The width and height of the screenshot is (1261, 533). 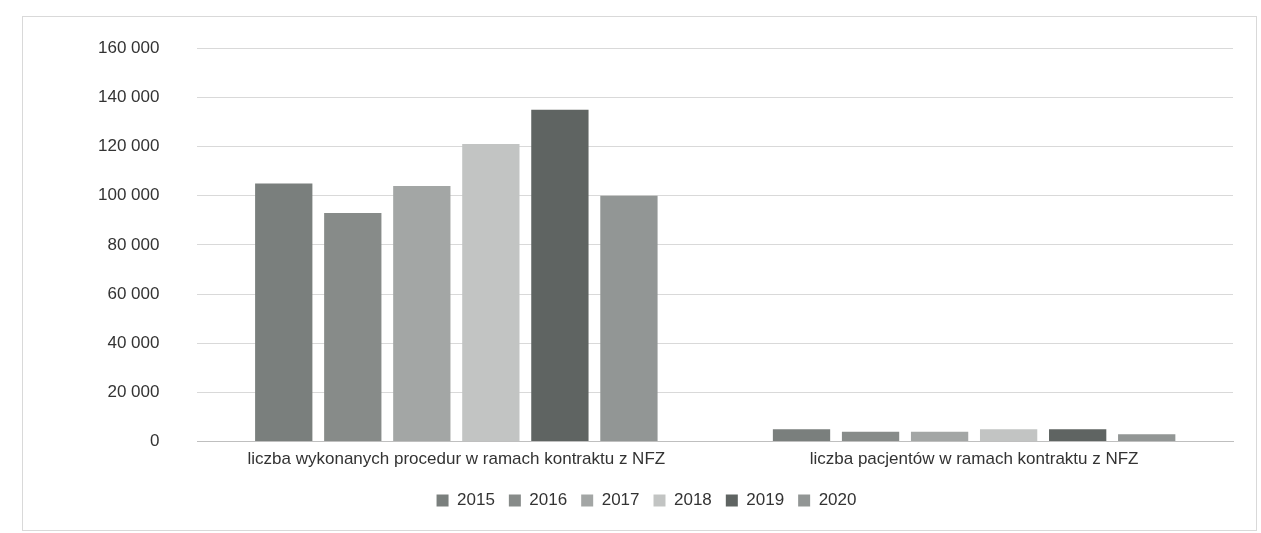 I want to click on y-tick-label: 20 000, so click(x=133, y=392).